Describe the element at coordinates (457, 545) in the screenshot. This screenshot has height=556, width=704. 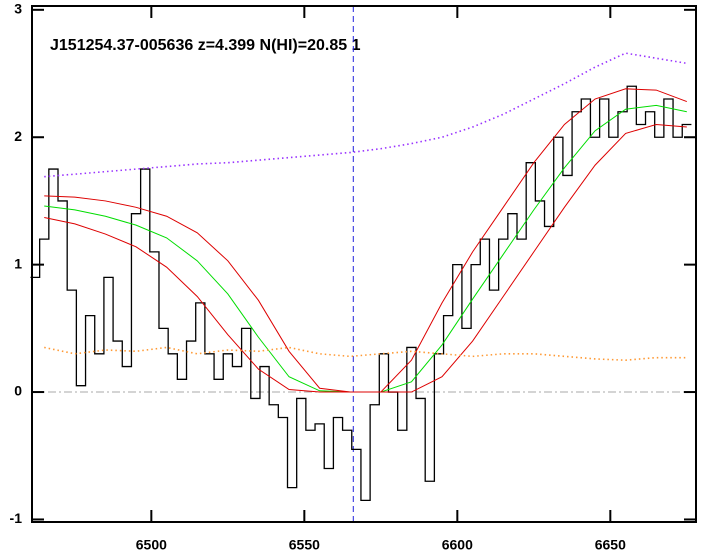
I see `x-tick-label: 6600` at that location.